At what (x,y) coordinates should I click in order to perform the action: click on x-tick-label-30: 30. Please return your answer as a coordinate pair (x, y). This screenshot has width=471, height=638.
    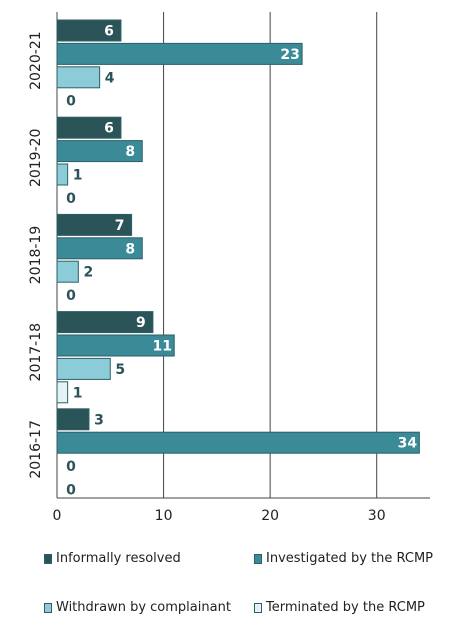
    Looking at the image, I should click on (377, 516).